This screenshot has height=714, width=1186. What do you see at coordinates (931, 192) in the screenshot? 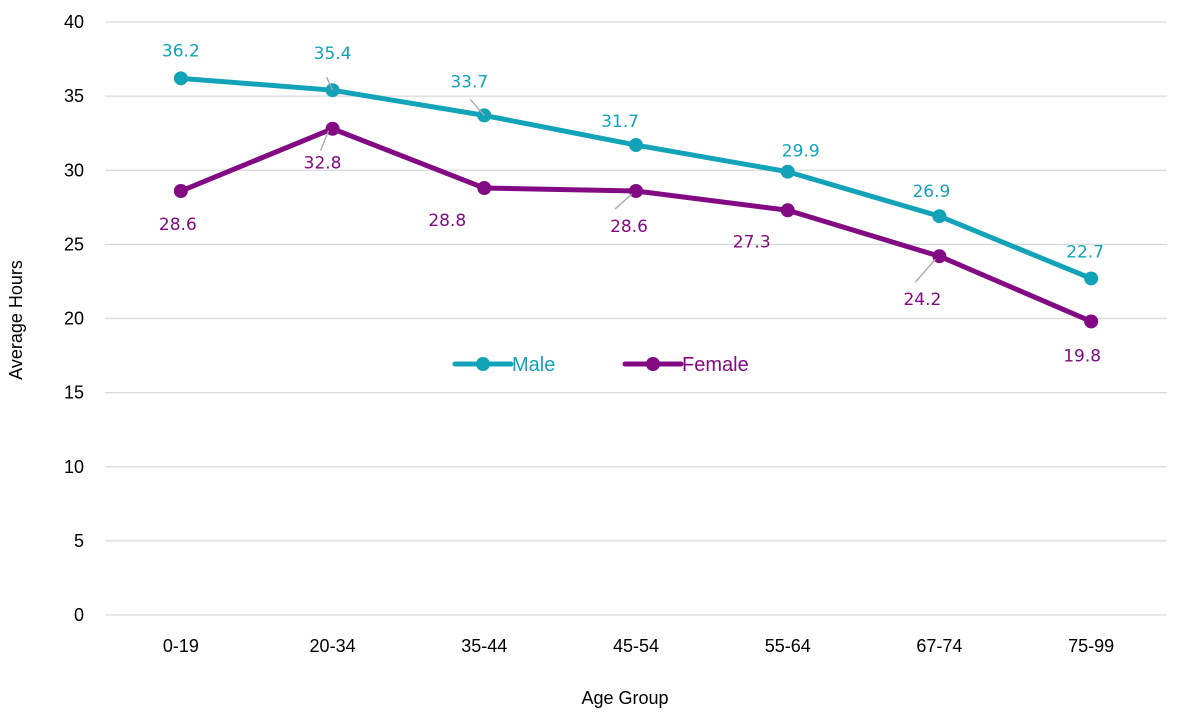
I see `data-label: 26.9` at bounding box center [931, 192].